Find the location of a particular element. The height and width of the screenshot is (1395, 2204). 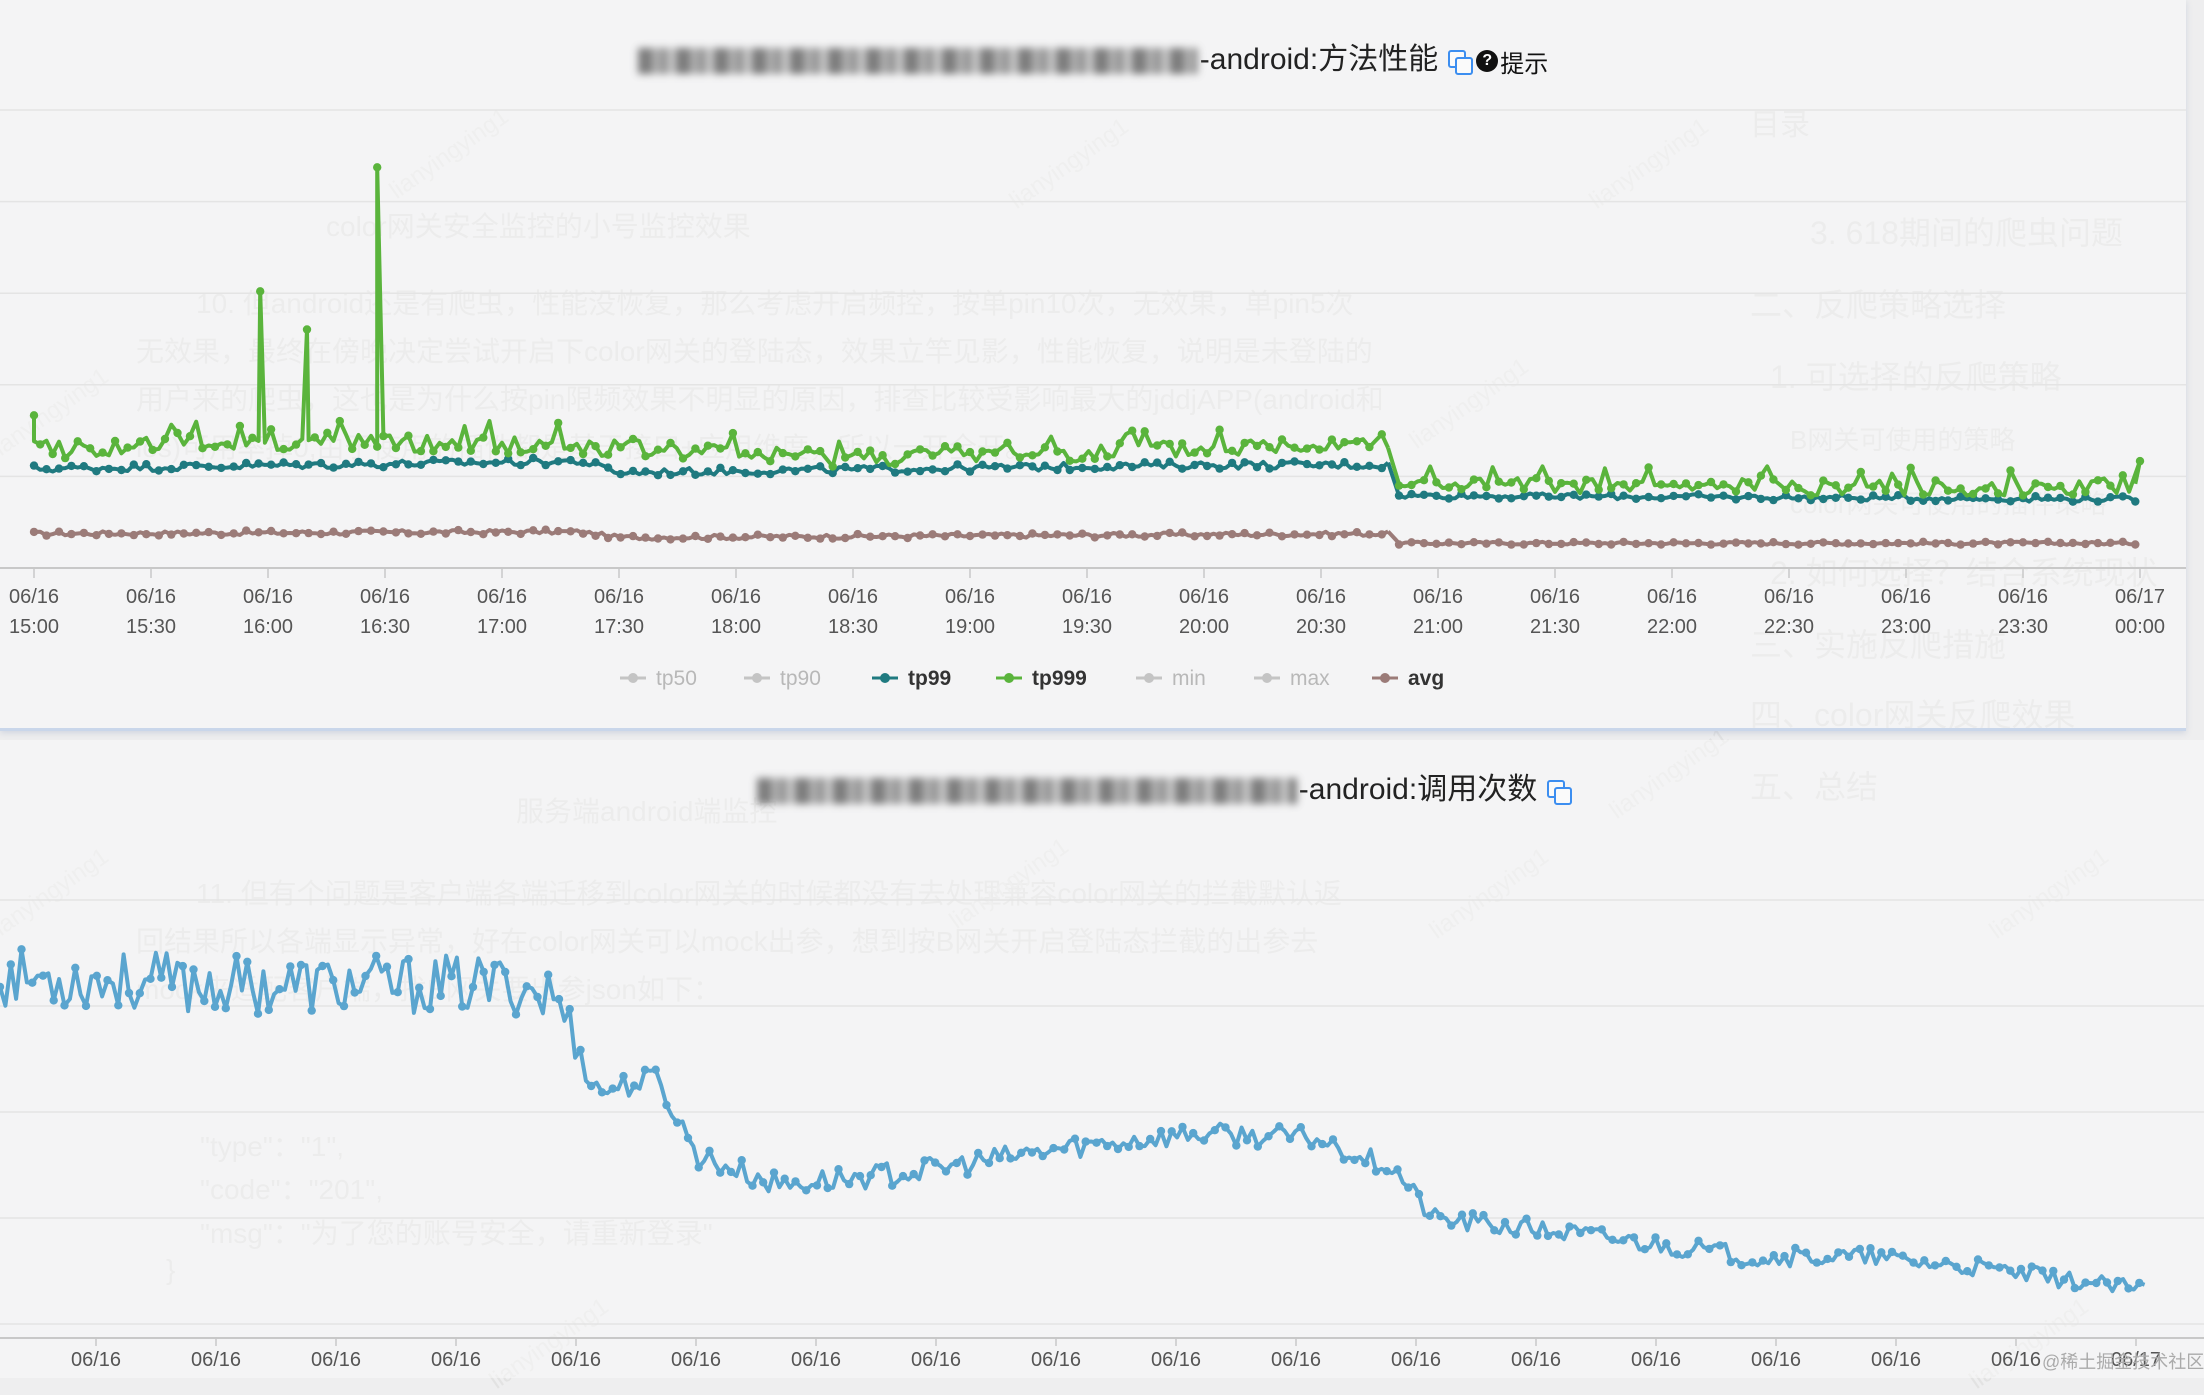

legend-label-avg: avg is located at coordinates (1426, 678).